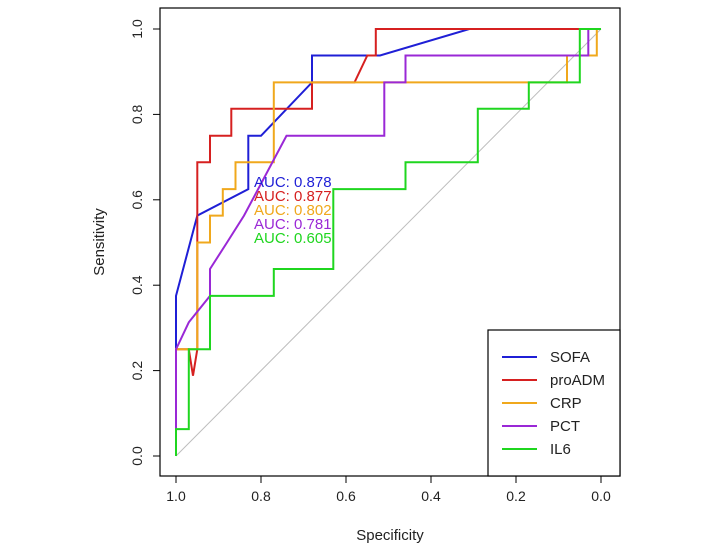 This screenshot has height=552, width=721. I want to click on y-tick-label: 0.6, so click(137, 200).